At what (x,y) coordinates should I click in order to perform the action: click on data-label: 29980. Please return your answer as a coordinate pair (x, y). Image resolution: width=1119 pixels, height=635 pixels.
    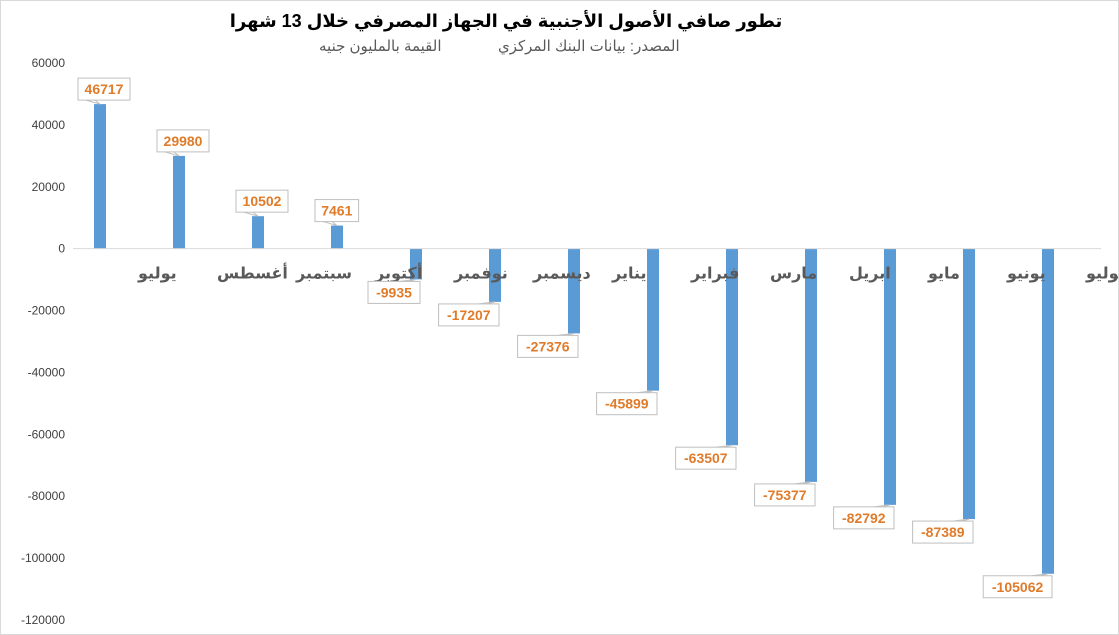
    Looking at the image, I should click on (183, 141).